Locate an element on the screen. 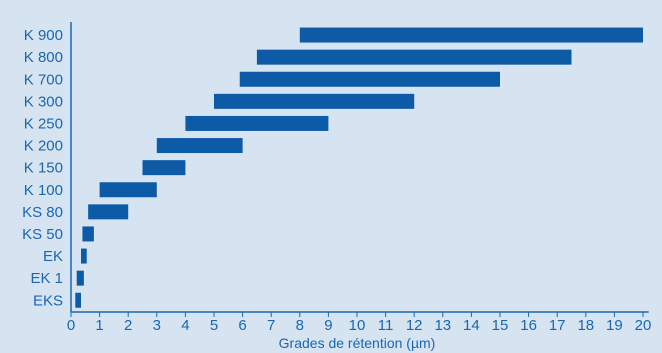 The image size is (662, 353). x-tick-label: 0 is located at coordinates (71, 325).